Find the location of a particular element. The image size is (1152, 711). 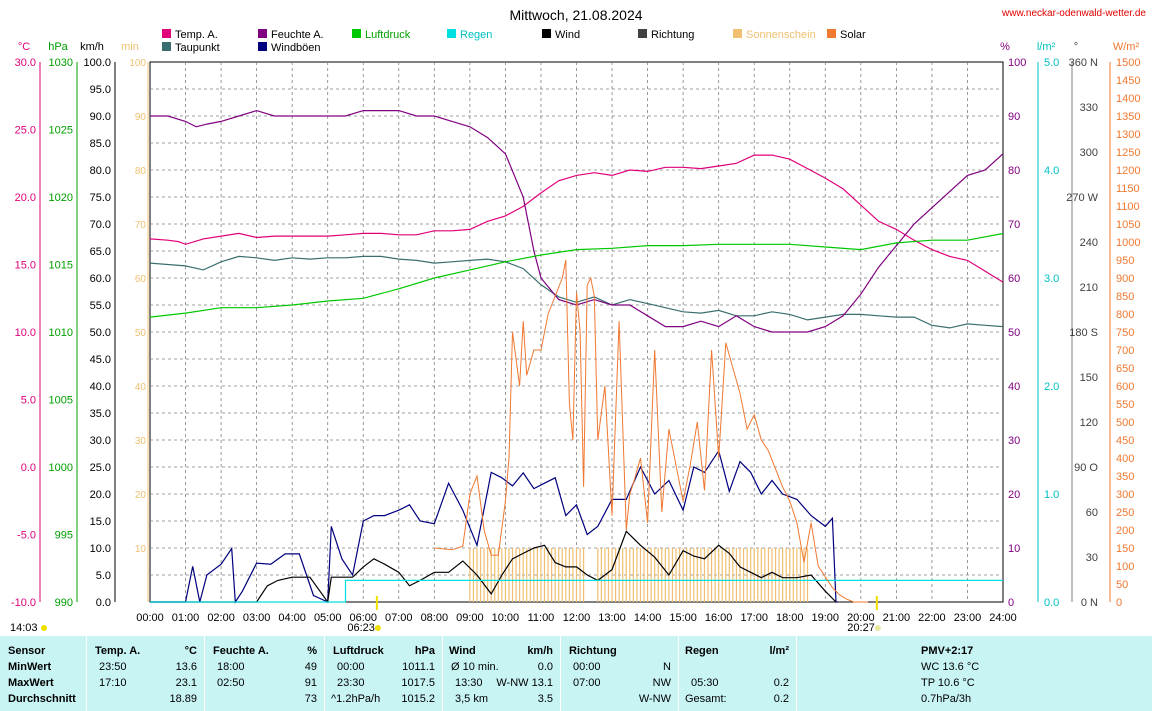

tick-label-dir: 60 is located at coordinates (1092, 513).